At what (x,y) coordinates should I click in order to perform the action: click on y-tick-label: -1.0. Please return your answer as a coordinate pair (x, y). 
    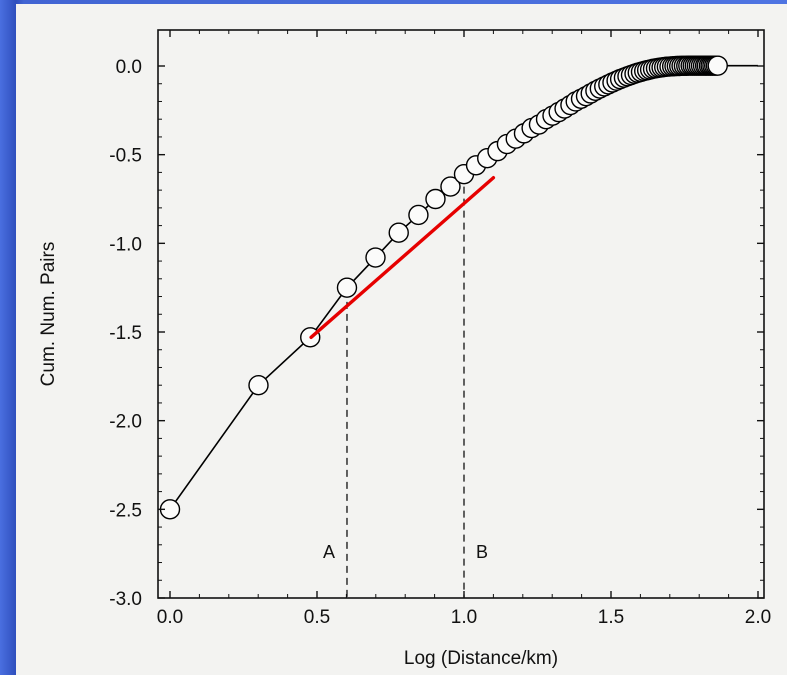
    Looking at the image, I should click on (125, 244).